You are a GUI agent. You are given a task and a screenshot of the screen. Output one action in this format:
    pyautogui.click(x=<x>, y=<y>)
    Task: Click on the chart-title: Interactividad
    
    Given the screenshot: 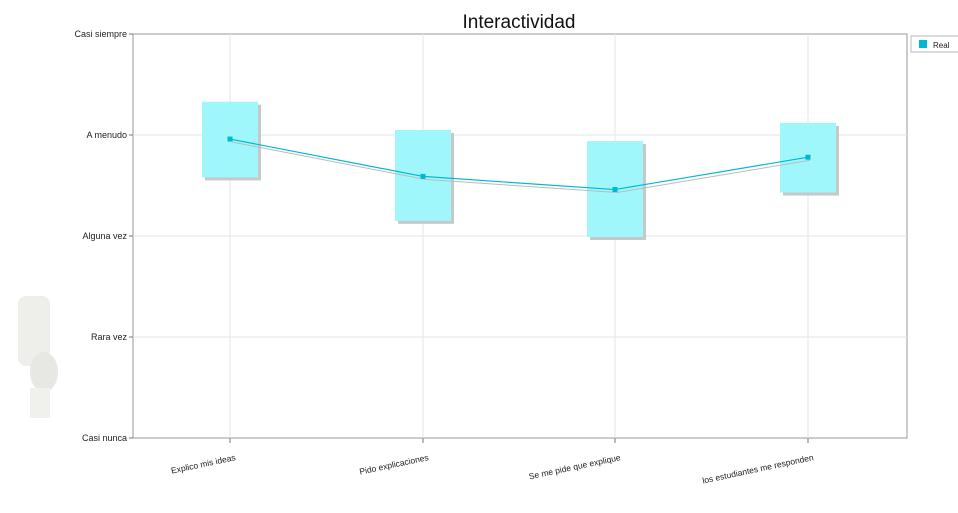 What is the action you would take?
    pyautogui.click(x=518, y=22)
    